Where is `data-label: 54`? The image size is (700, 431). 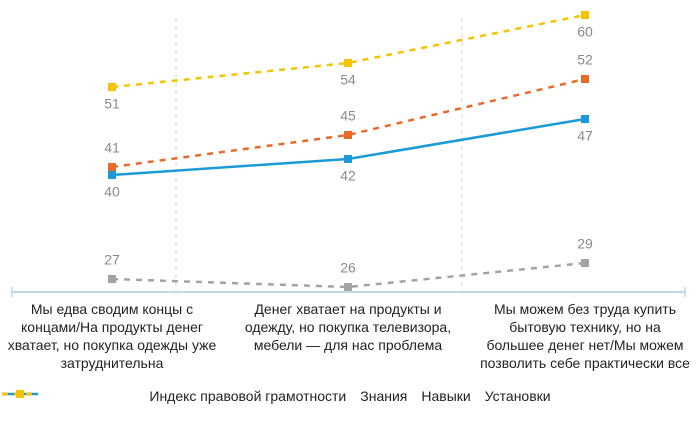 data-label: 54 is located at coordinates (348, 80).